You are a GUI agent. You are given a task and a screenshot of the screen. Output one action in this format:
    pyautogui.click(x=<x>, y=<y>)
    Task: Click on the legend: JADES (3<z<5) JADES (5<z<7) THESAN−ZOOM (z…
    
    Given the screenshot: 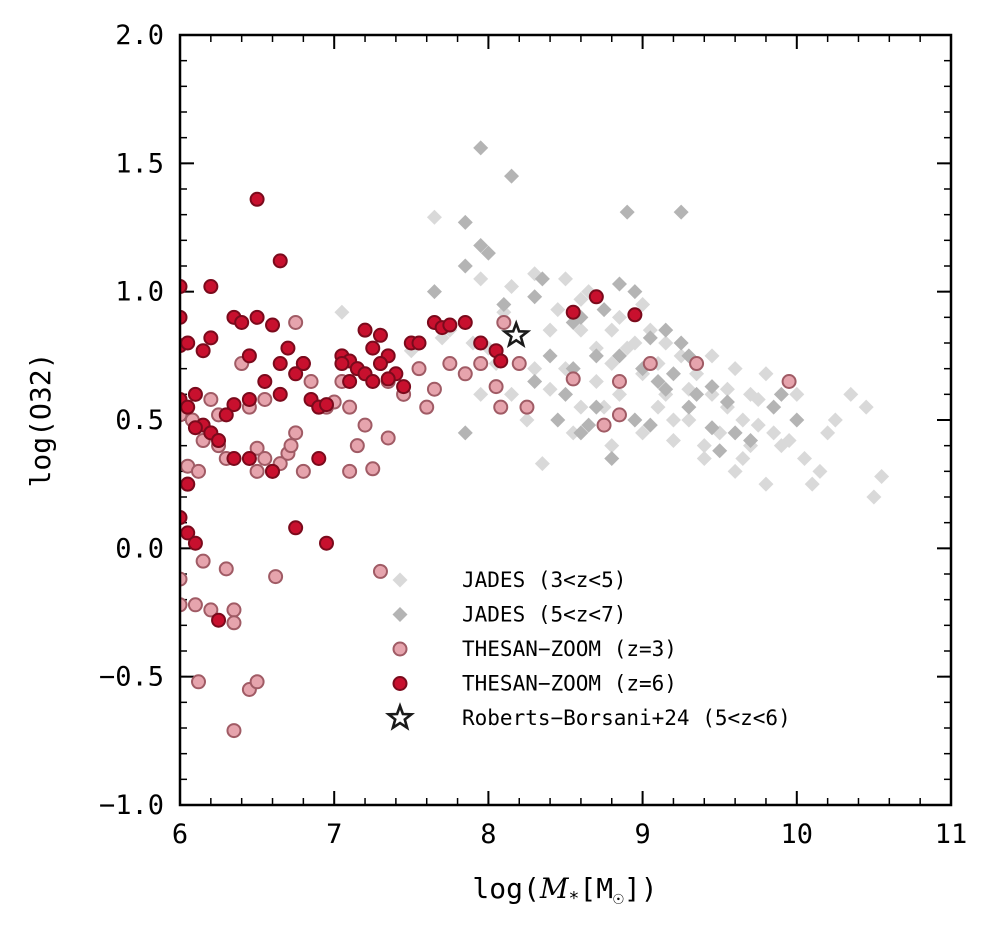 What is the action you would take?
    pyautogui.click(x=588, y=649)
    